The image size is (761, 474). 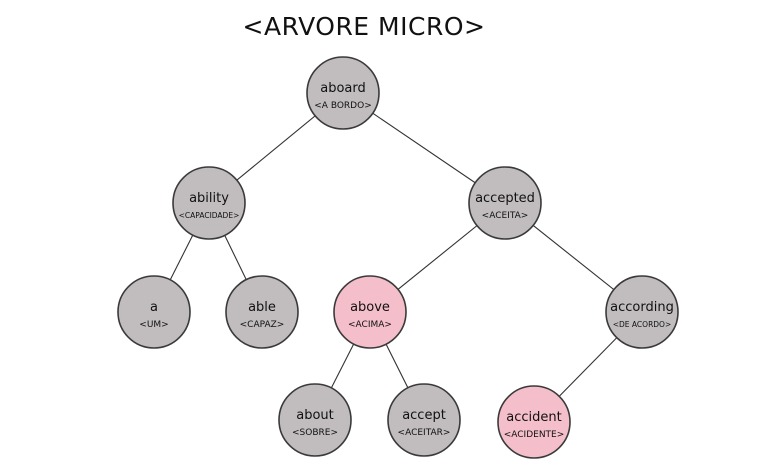 I want to click on node-translation: <DE ACORDO>, so click(x=642, y=324).